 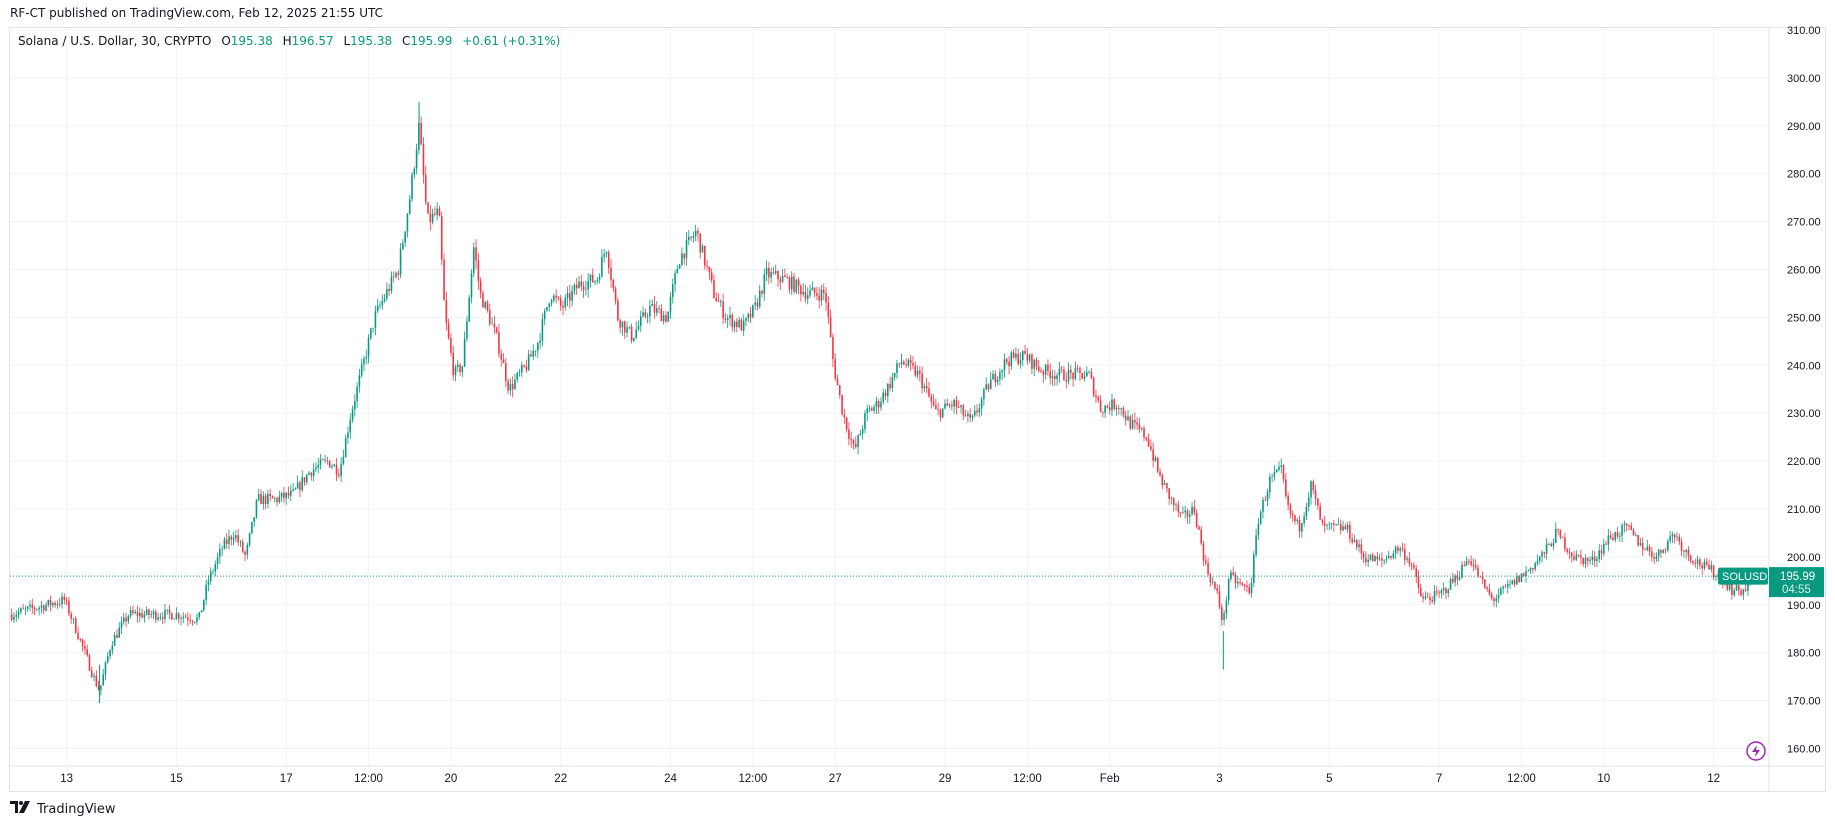 What do you see at coordinates (1804, 366) in the screenshot?
I see `price-tick-label: 240.00` at bounding box center [1804, 366].